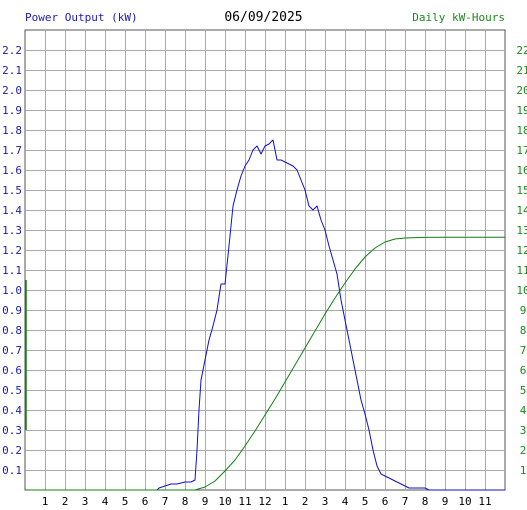  Describe the element at coordinates (523, 370) in the screenshot. I see `y-right-tick-label: 6` at that location.